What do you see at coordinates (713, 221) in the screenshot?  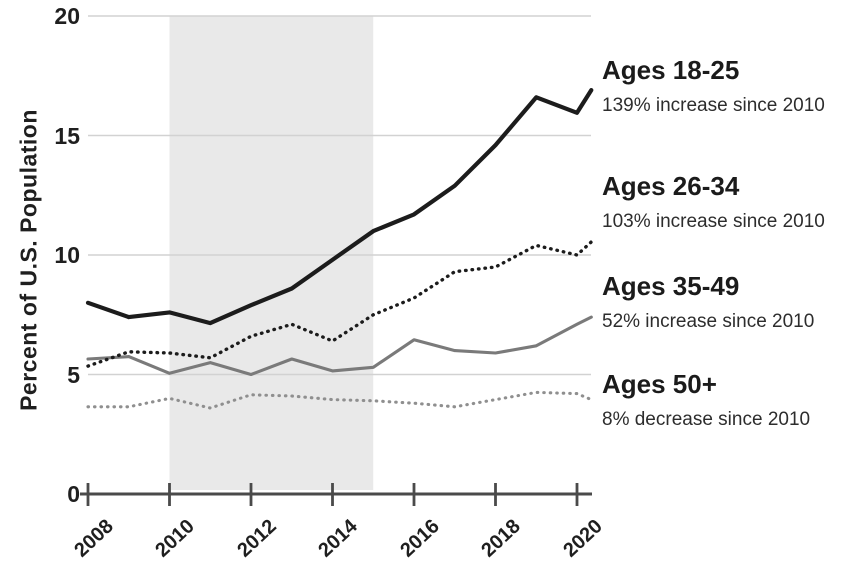 I see `legend-note: 103% increase since 2010` at bounding box center [713, 221].